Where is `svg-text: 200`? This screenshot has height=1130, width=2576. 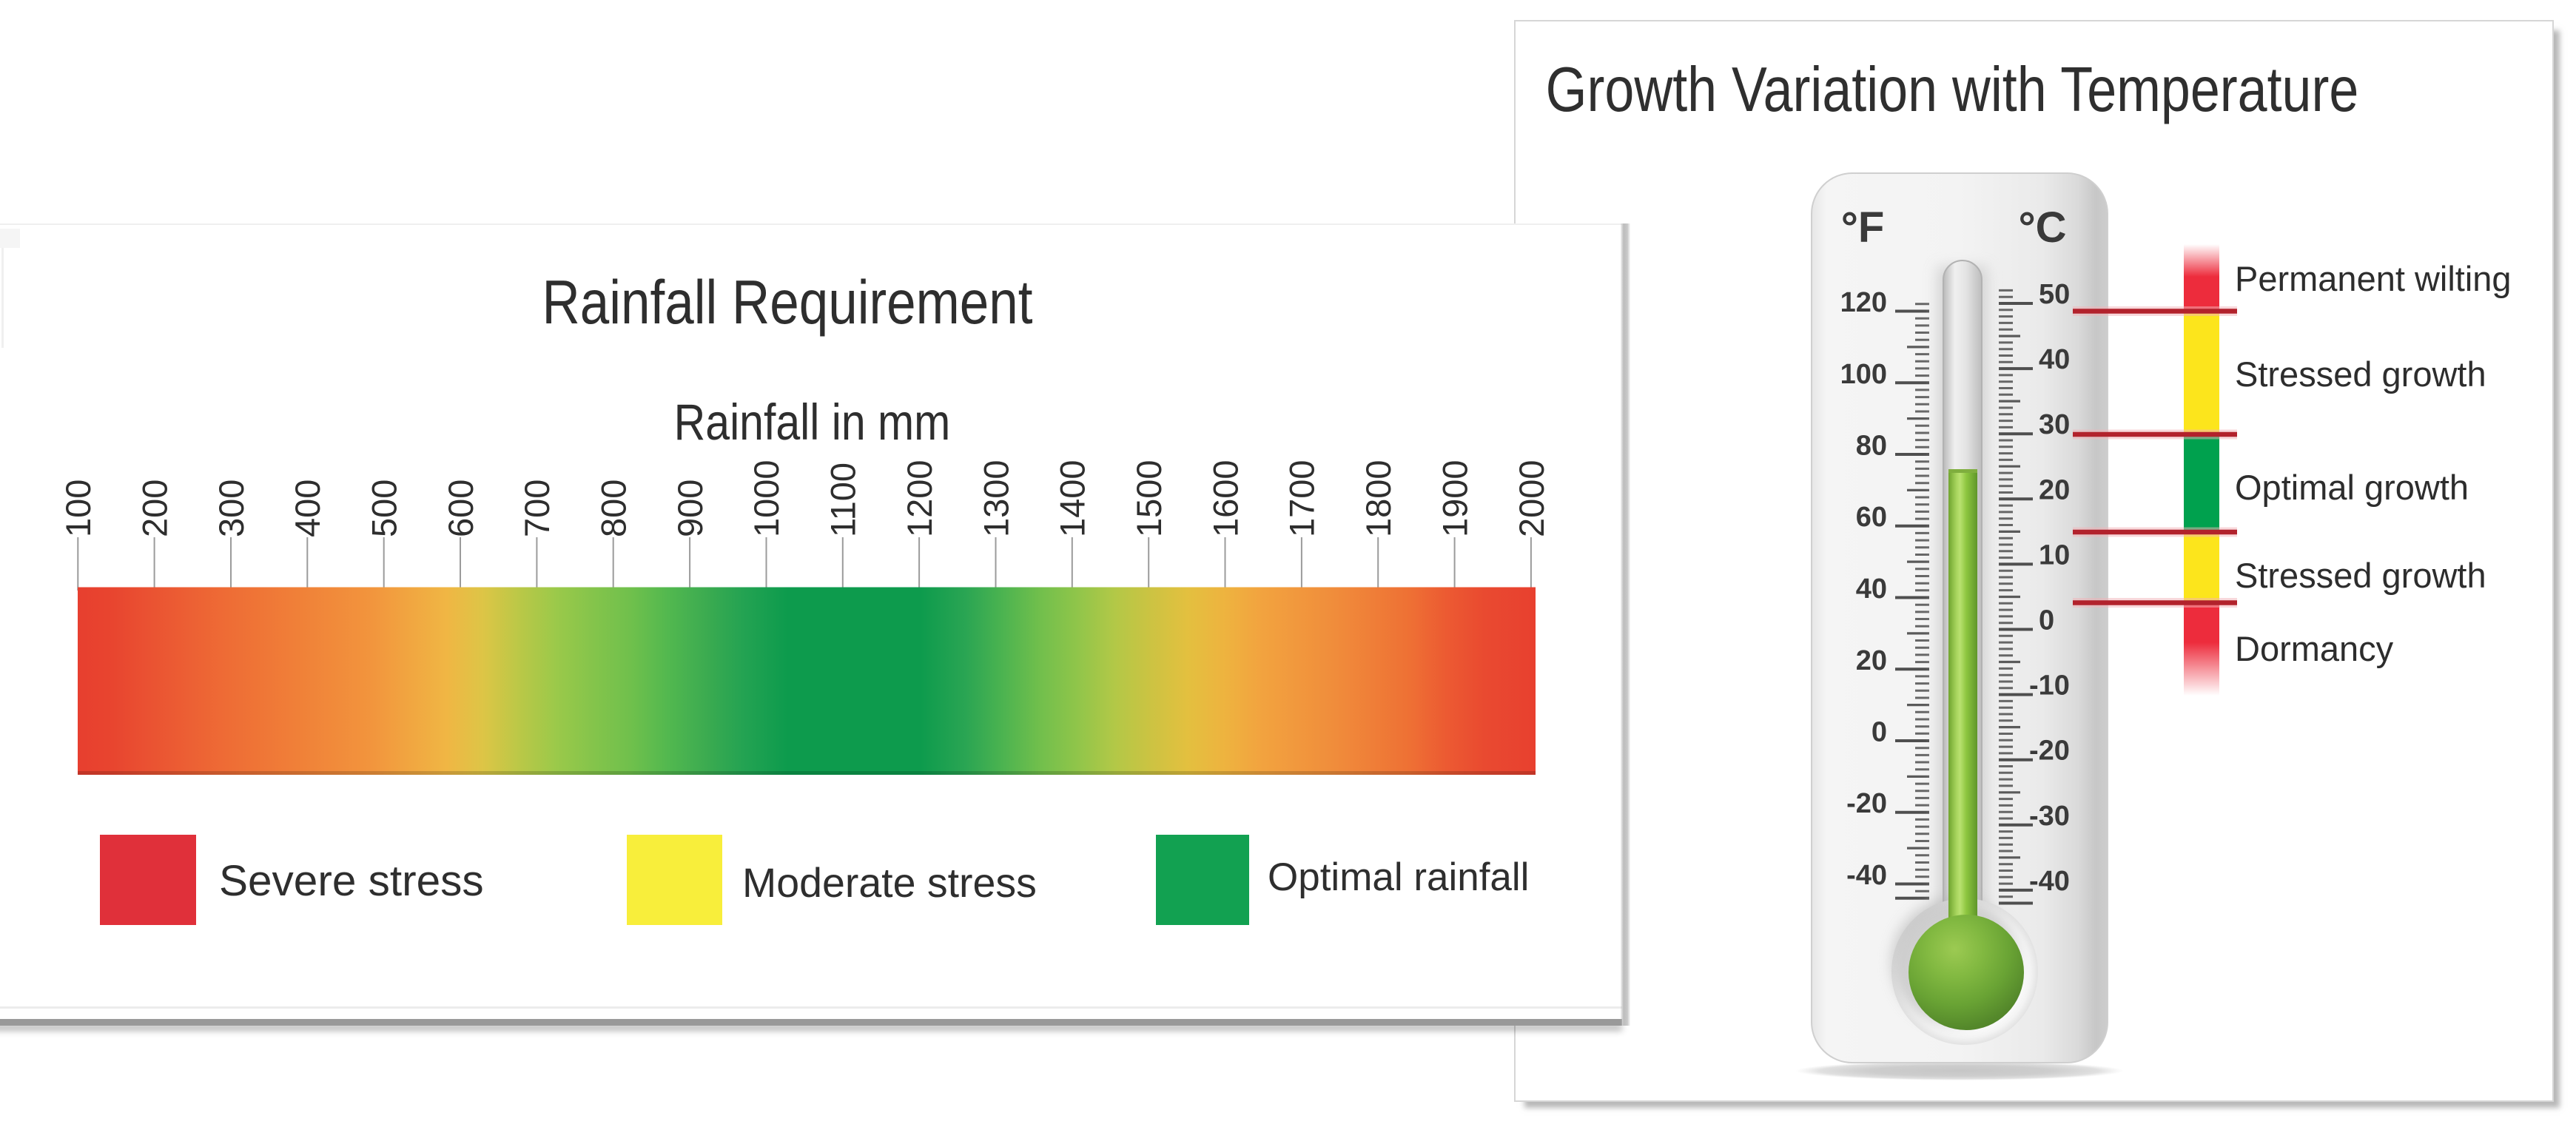
svg-text: 200 is located at coordinates (154, 508).